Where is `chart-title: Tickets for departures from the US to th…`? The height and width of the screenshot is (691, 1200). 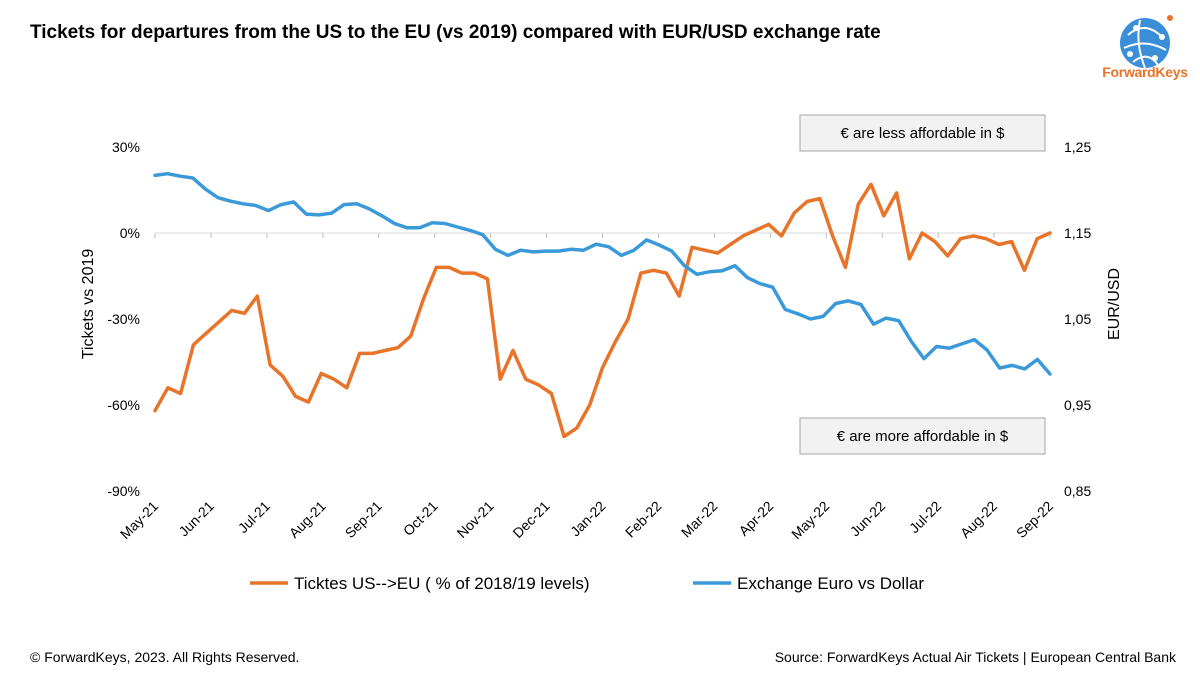
chart-title: Tickets for departures from the US to th… is located at coordinates (455, 32).